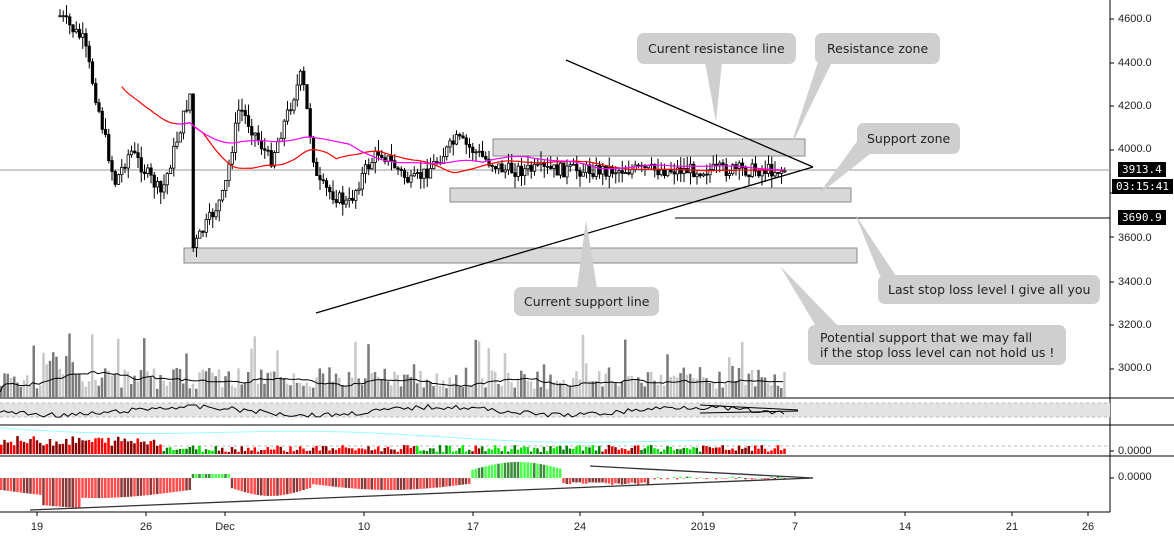  I want to click on x-tick: 24, so click(580, 527).